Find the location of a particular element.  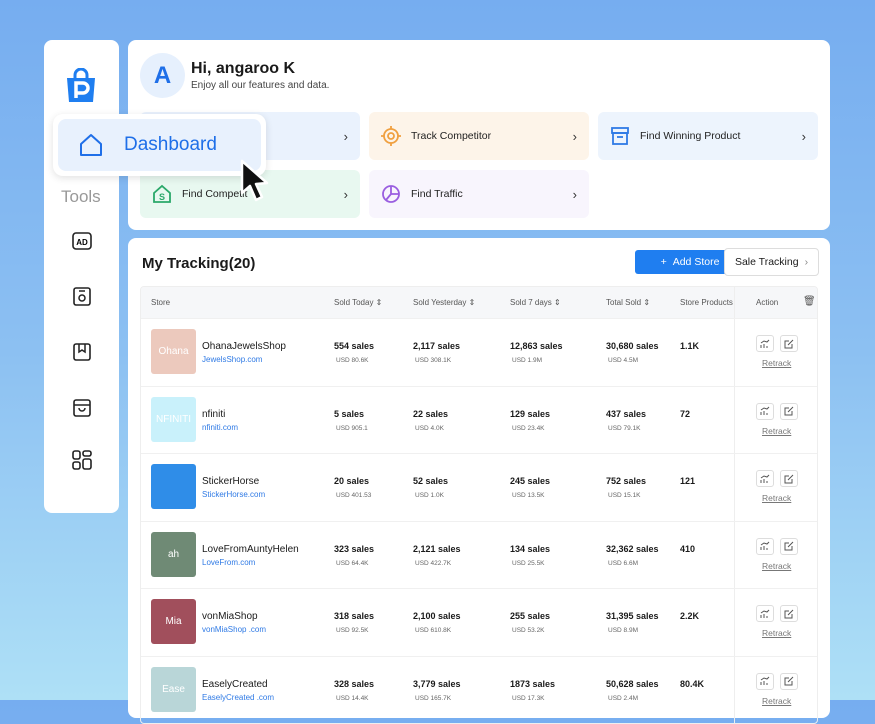

dashboard-label: Dashboard is located at coordinates (170, 144).